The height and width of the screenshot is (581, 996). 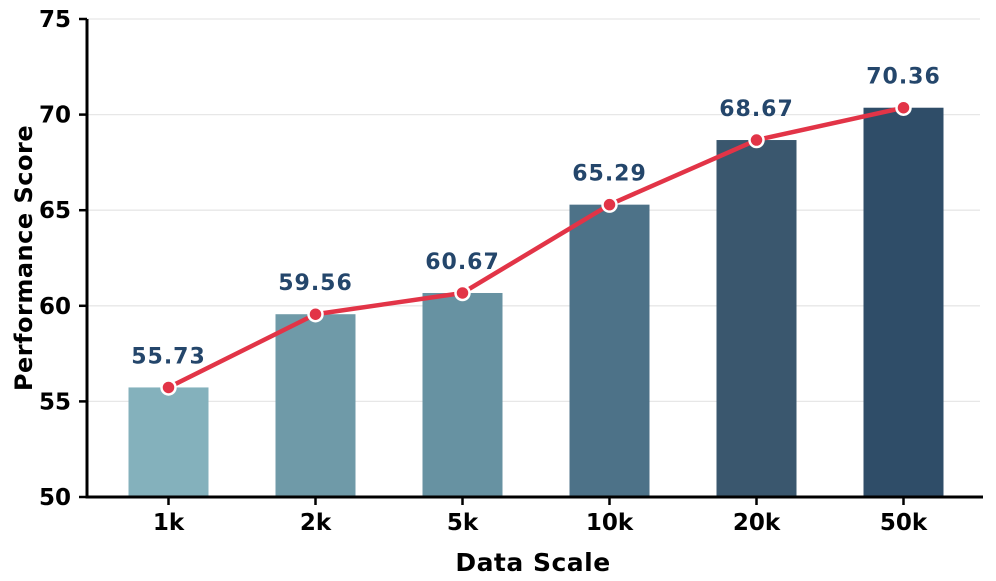 I want to click on x-tick-label-2k: 2k, so click(x=316, y=523).